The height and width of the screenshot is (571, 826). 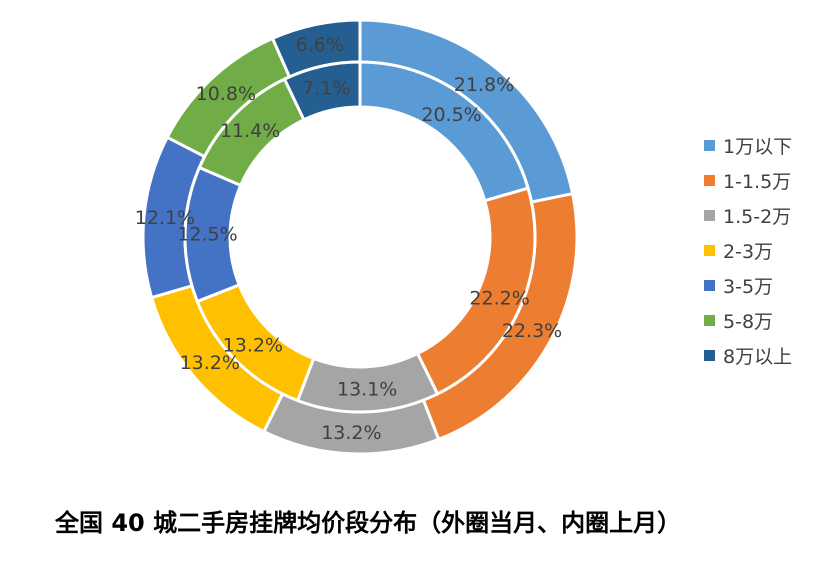 What do you see at coordinates (165, 218) in the screenshot?
I see `outer-ring-data-label: 12.1%` at bounding box center [165, 218].